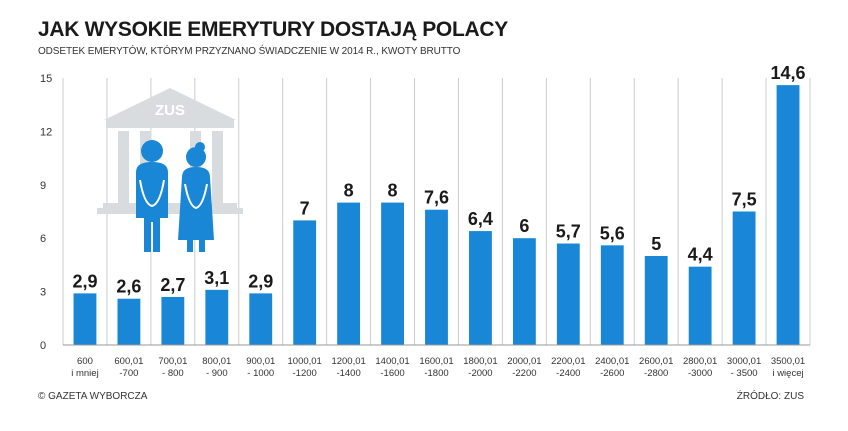 Image resolution: width=848 pixels, height=431 pixels. Describe the element at coordinates (128, 361) in the screenshot. I see `x-tick-label: 600,01` at that location.